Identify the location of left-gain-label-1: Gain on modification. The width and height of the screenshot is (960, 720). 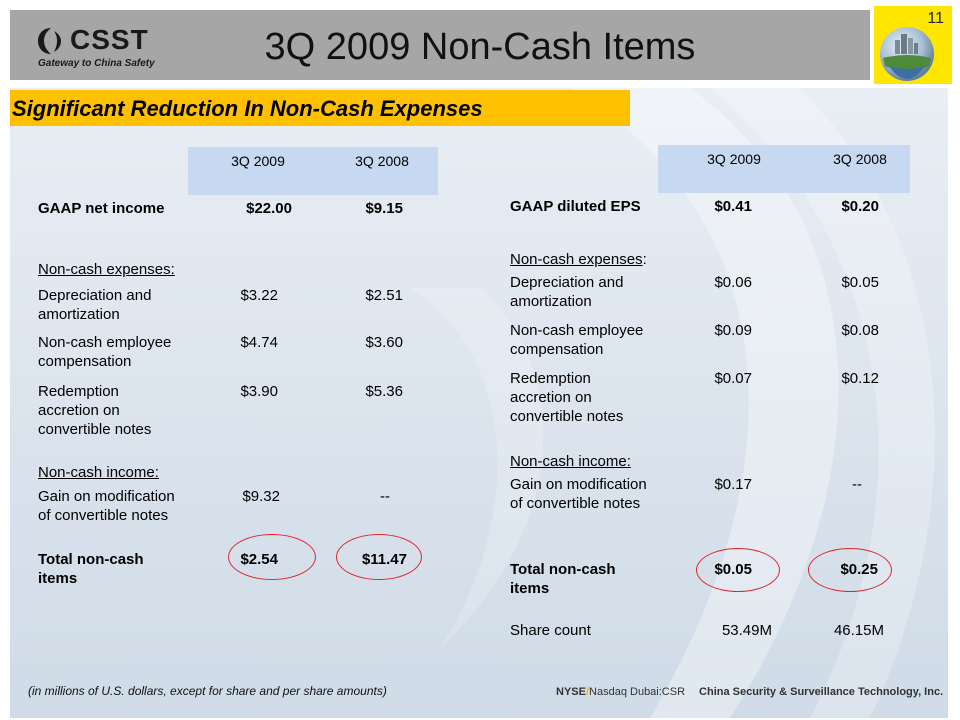
(106, 496).